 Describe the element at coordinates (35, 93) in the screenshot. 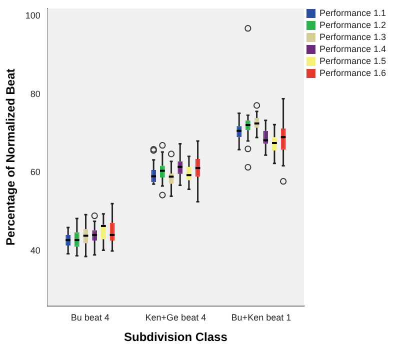

I see `y-tick-label: 80` at that location.